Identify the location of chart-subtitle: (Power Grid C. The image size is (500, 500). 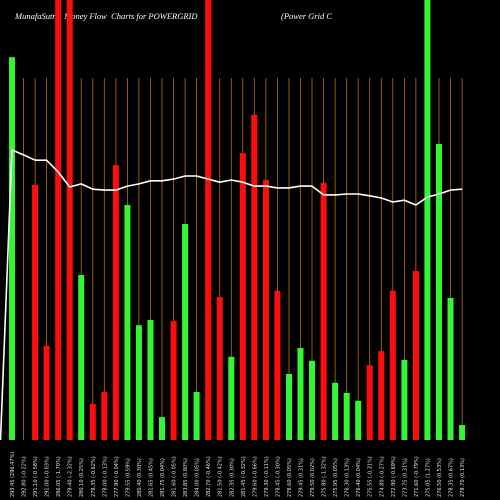
(306, 16).